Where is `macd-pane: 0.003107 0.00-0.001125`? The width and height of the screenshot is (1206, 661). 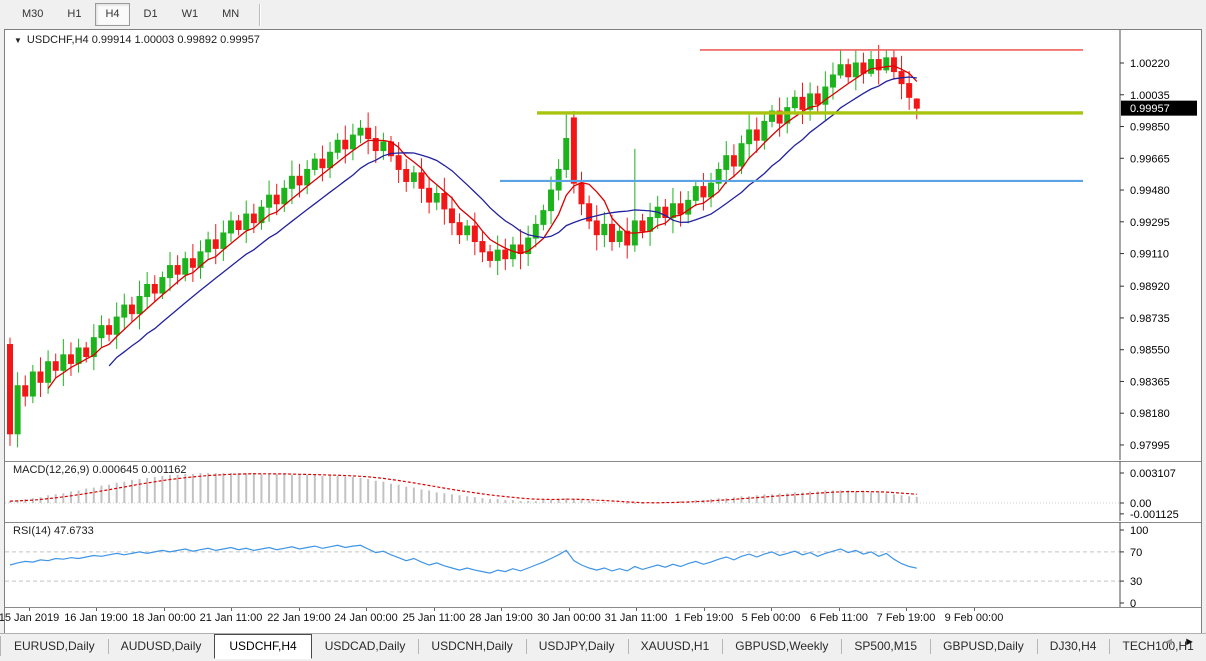 macd-pane: 0.003107 0.00-0.001125 is located at coordinates (603, 491).